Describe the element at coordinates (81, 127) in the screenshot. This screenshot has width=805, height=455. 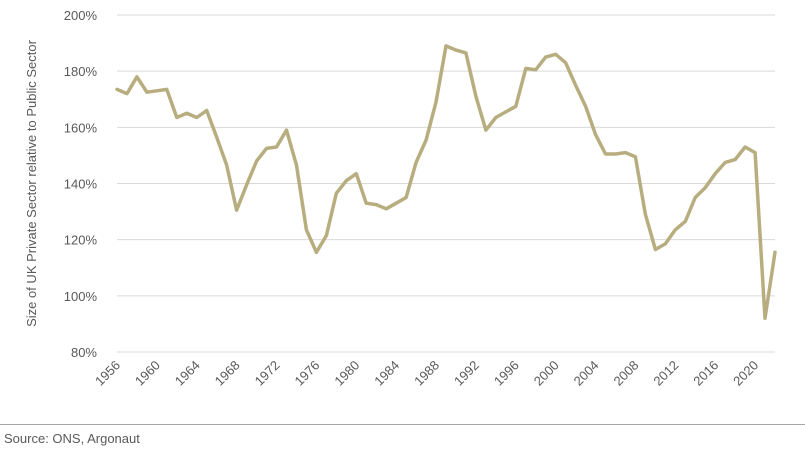
I see `y-tick-label: 160%` at that location.